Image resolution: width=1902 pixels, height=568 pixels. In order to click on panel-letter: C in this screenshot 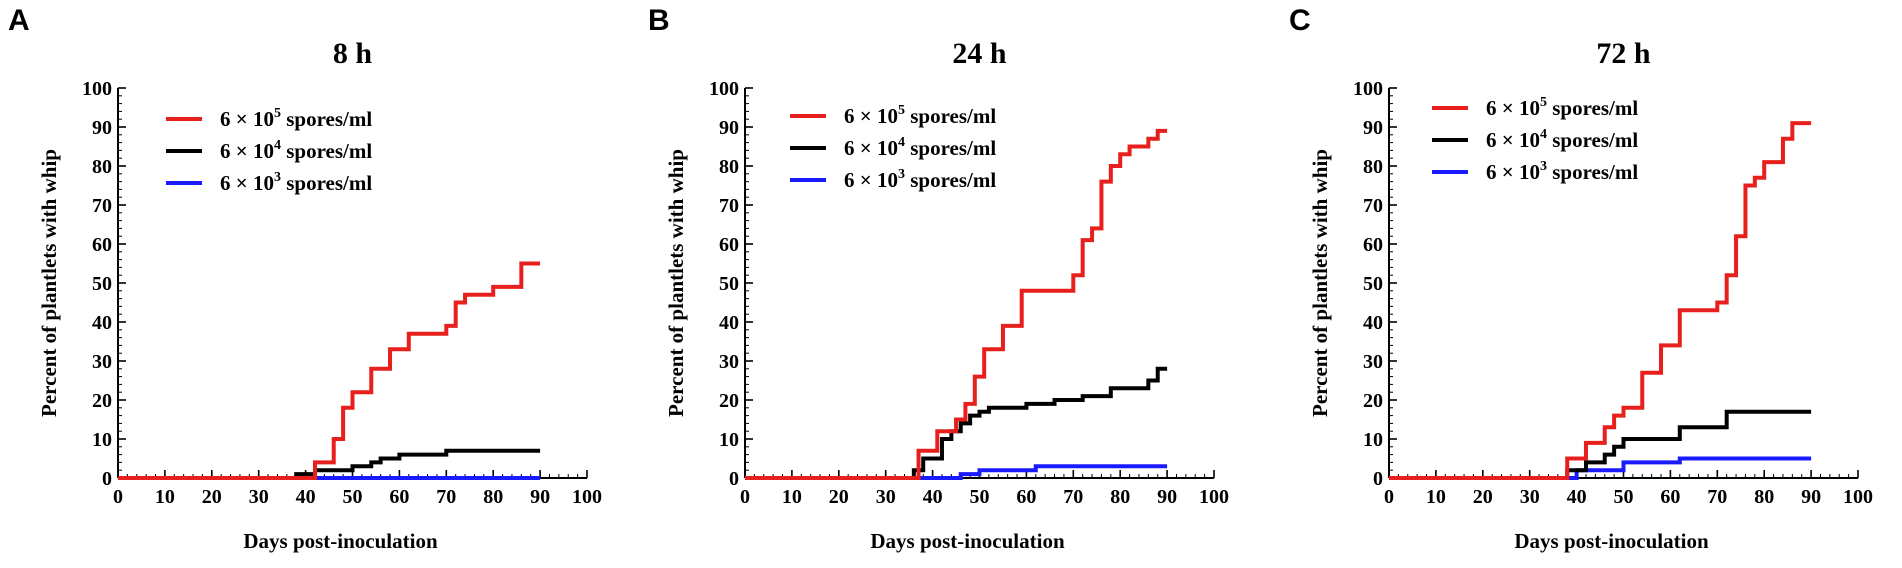, I will do `click(1300, 20)`.